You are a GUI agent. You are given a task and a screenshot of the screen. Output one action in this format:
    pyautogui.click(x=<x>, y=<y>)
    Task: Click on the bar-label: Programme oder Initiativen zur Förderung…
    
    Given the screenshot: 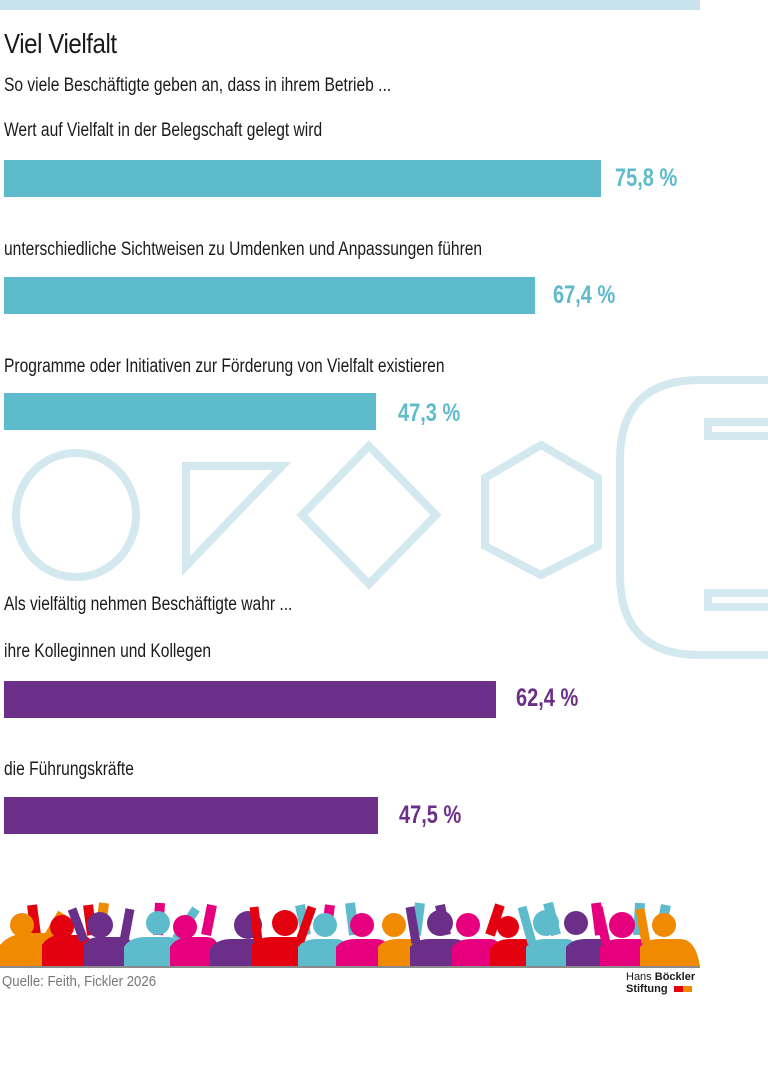 What is the action you would take?
    pyautogui.click(x=224, y=366)
    